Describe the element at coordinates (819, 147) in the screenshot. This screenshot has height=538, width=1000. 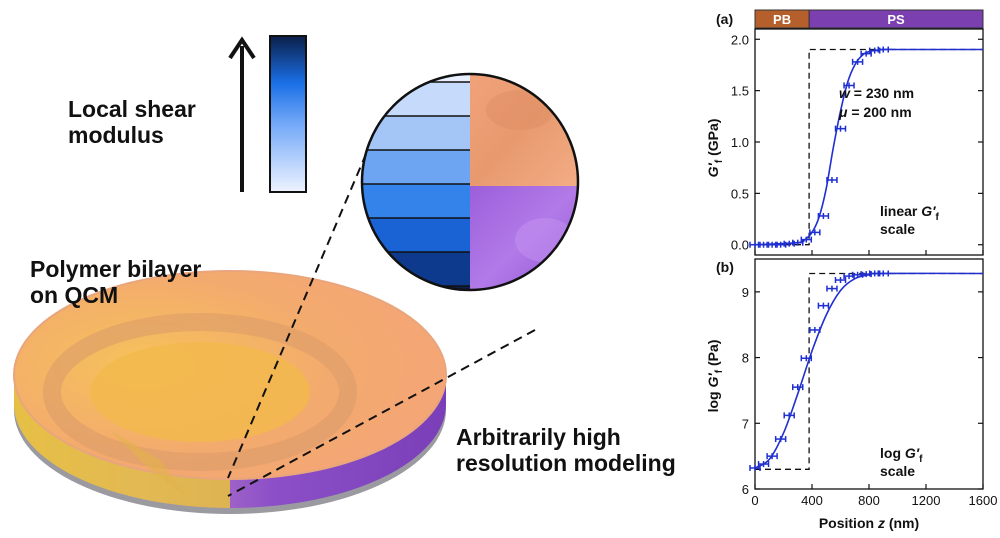
I see `panel-a-data-points` at that location.